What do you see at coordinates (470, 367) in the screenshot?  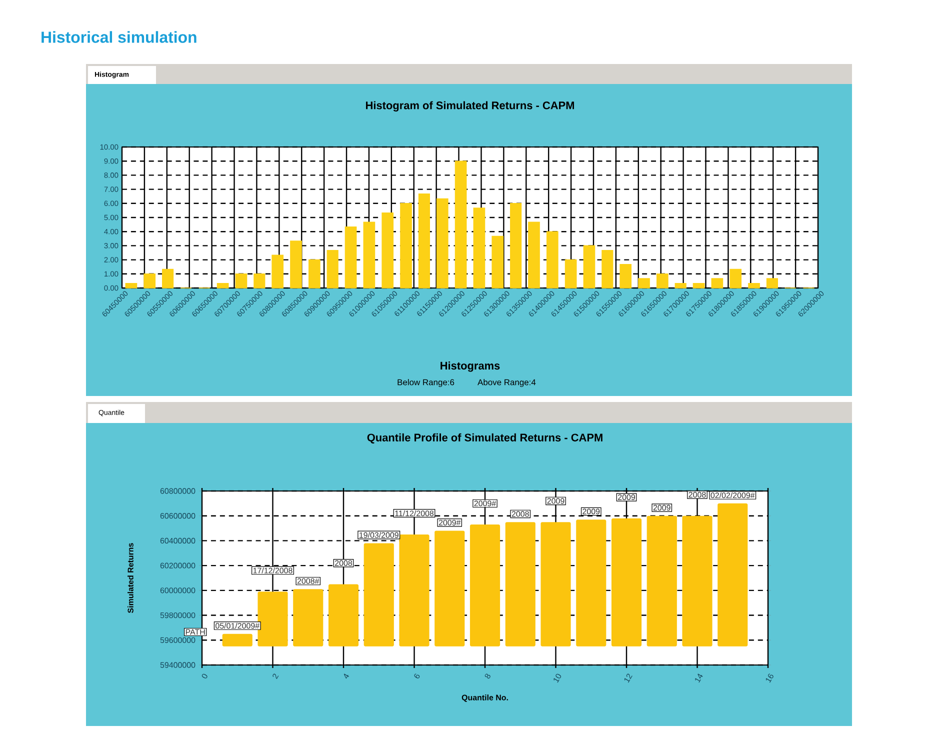 I see `x-axis-title: Histograms` at bounding box center [470, 367].